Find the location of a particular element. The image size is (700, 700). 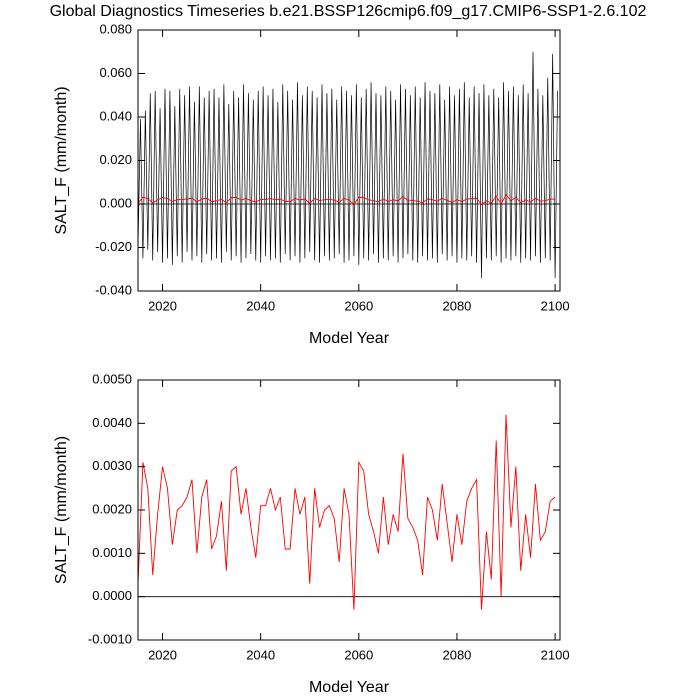

y-tick-label: -0.020 is located at coordinates (113, 246).